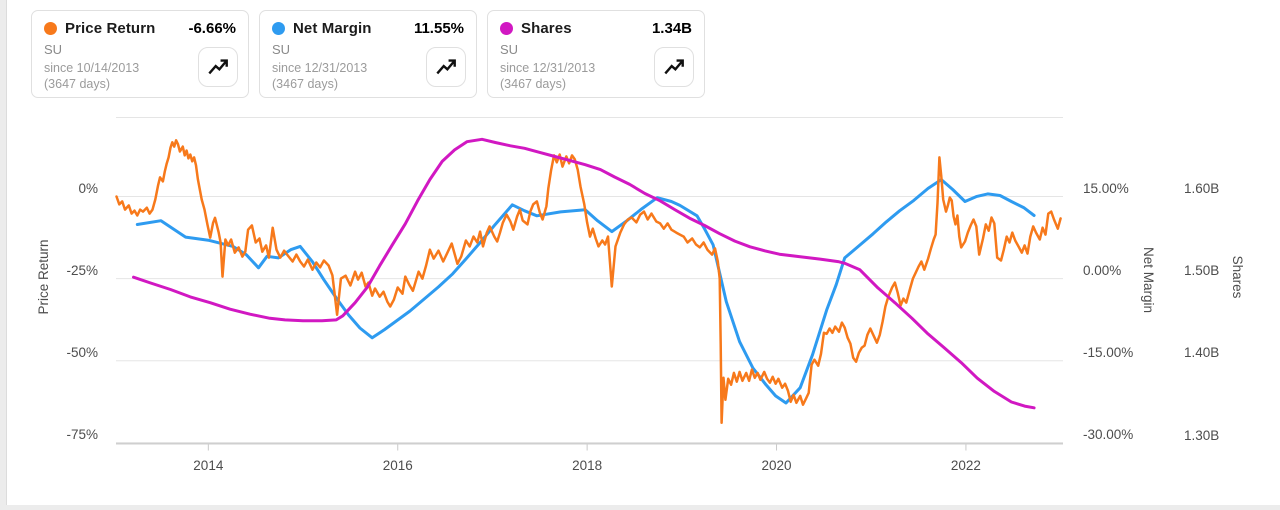 Image resolution: width=1280 pixels, height=510 pixels. What do you see at coordinates (140, 76) in the screenshot?
I see `since-date: since 10/14/2013 (3647 days)` at bounding box center [140, 76].